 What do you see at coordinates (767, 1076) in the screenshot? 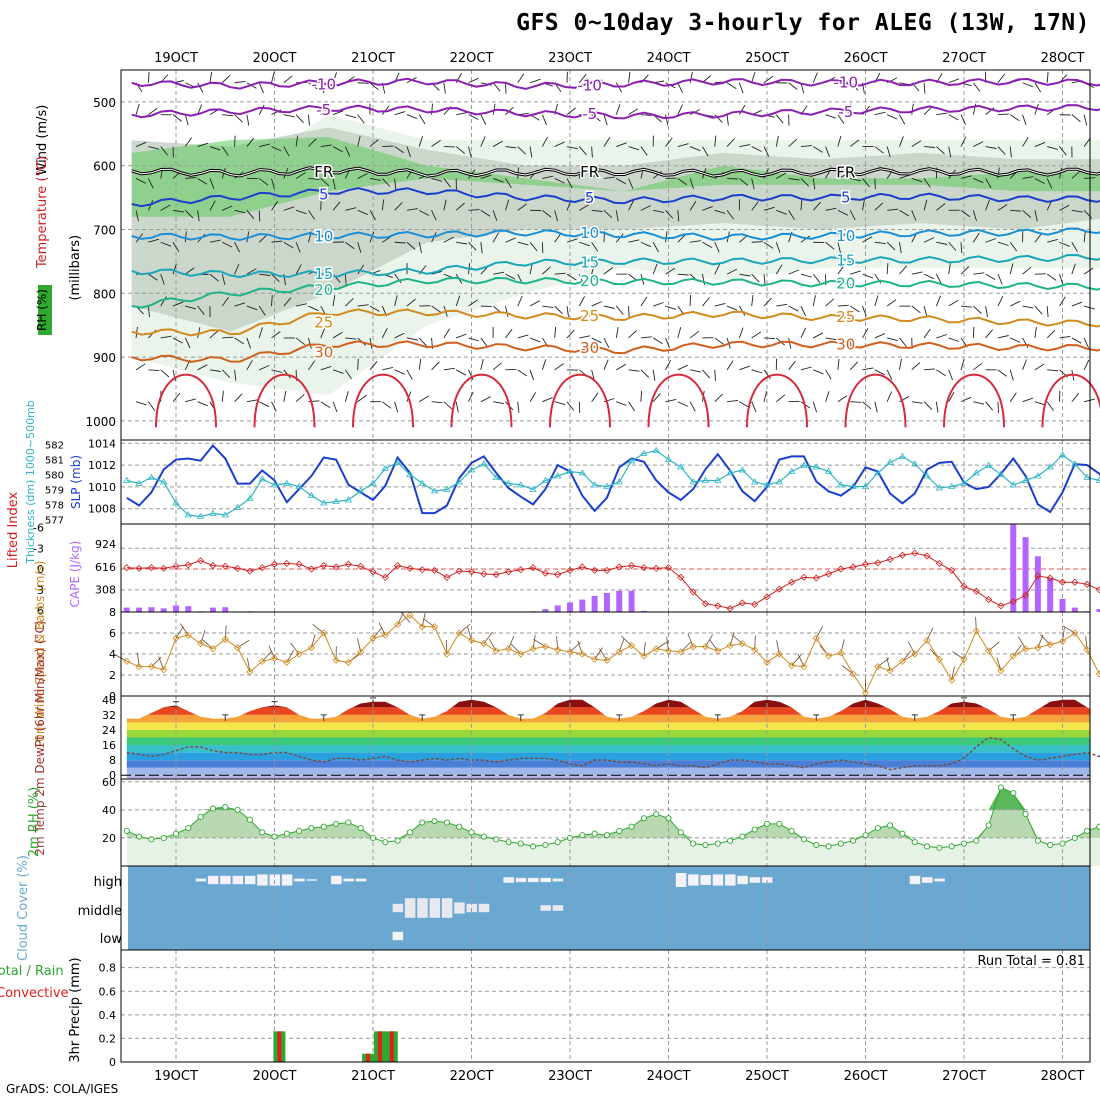
I see `date-tick-bottom: 25OCT` at bounding box center [767, 1076].